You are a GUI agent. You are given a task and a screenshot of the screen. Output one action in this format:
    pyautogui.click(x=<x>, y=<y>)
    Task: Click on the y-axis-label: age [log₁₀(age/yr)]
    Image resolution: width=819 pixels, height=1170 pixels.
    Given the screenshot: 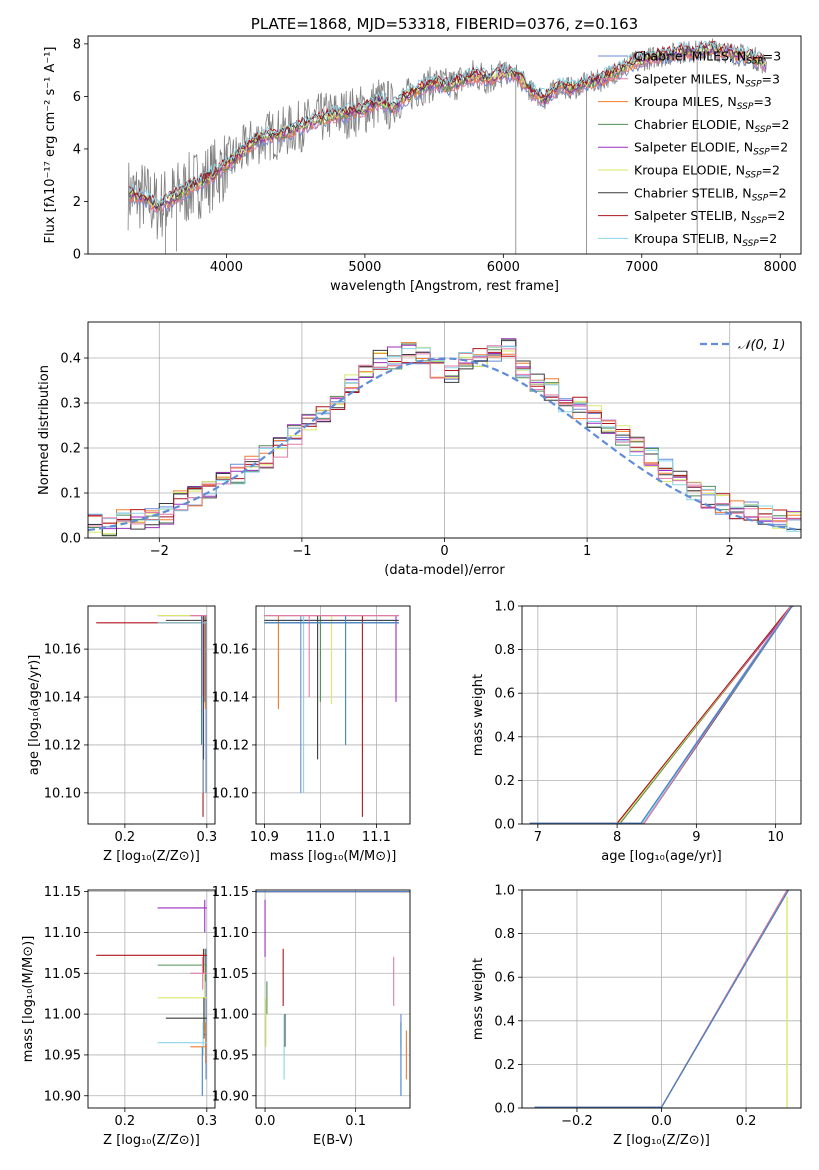 What is the action you would take?
    pyautogui.click(x=34, y=715)
    